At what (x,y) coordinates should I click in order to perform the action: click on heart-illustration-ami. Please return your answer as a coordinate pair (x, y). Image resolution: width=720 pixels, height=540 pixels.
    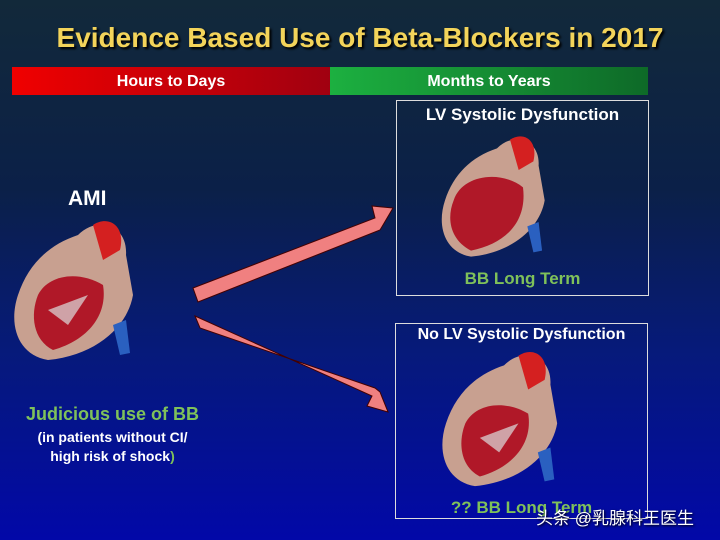
    Looking at the image, I should click on (73, 290).